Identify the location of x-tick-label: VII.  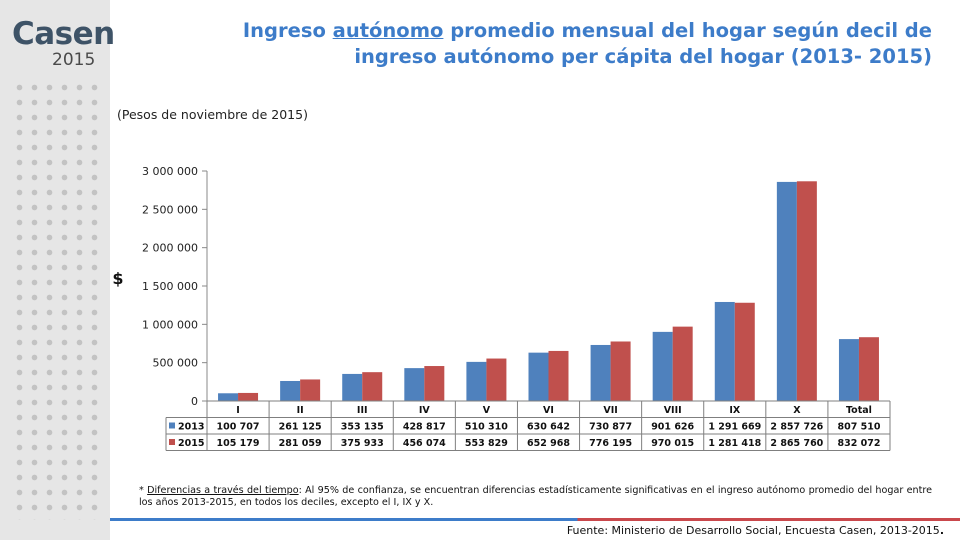
(610, 410).